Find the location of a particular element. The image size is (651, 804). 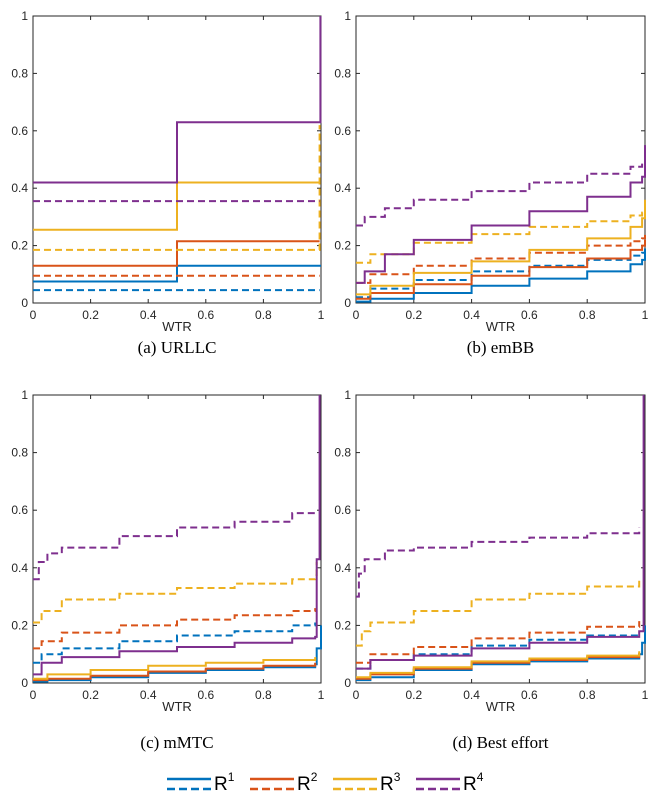

legend-label-superscript: 1 is located at coordinates (231, 777).